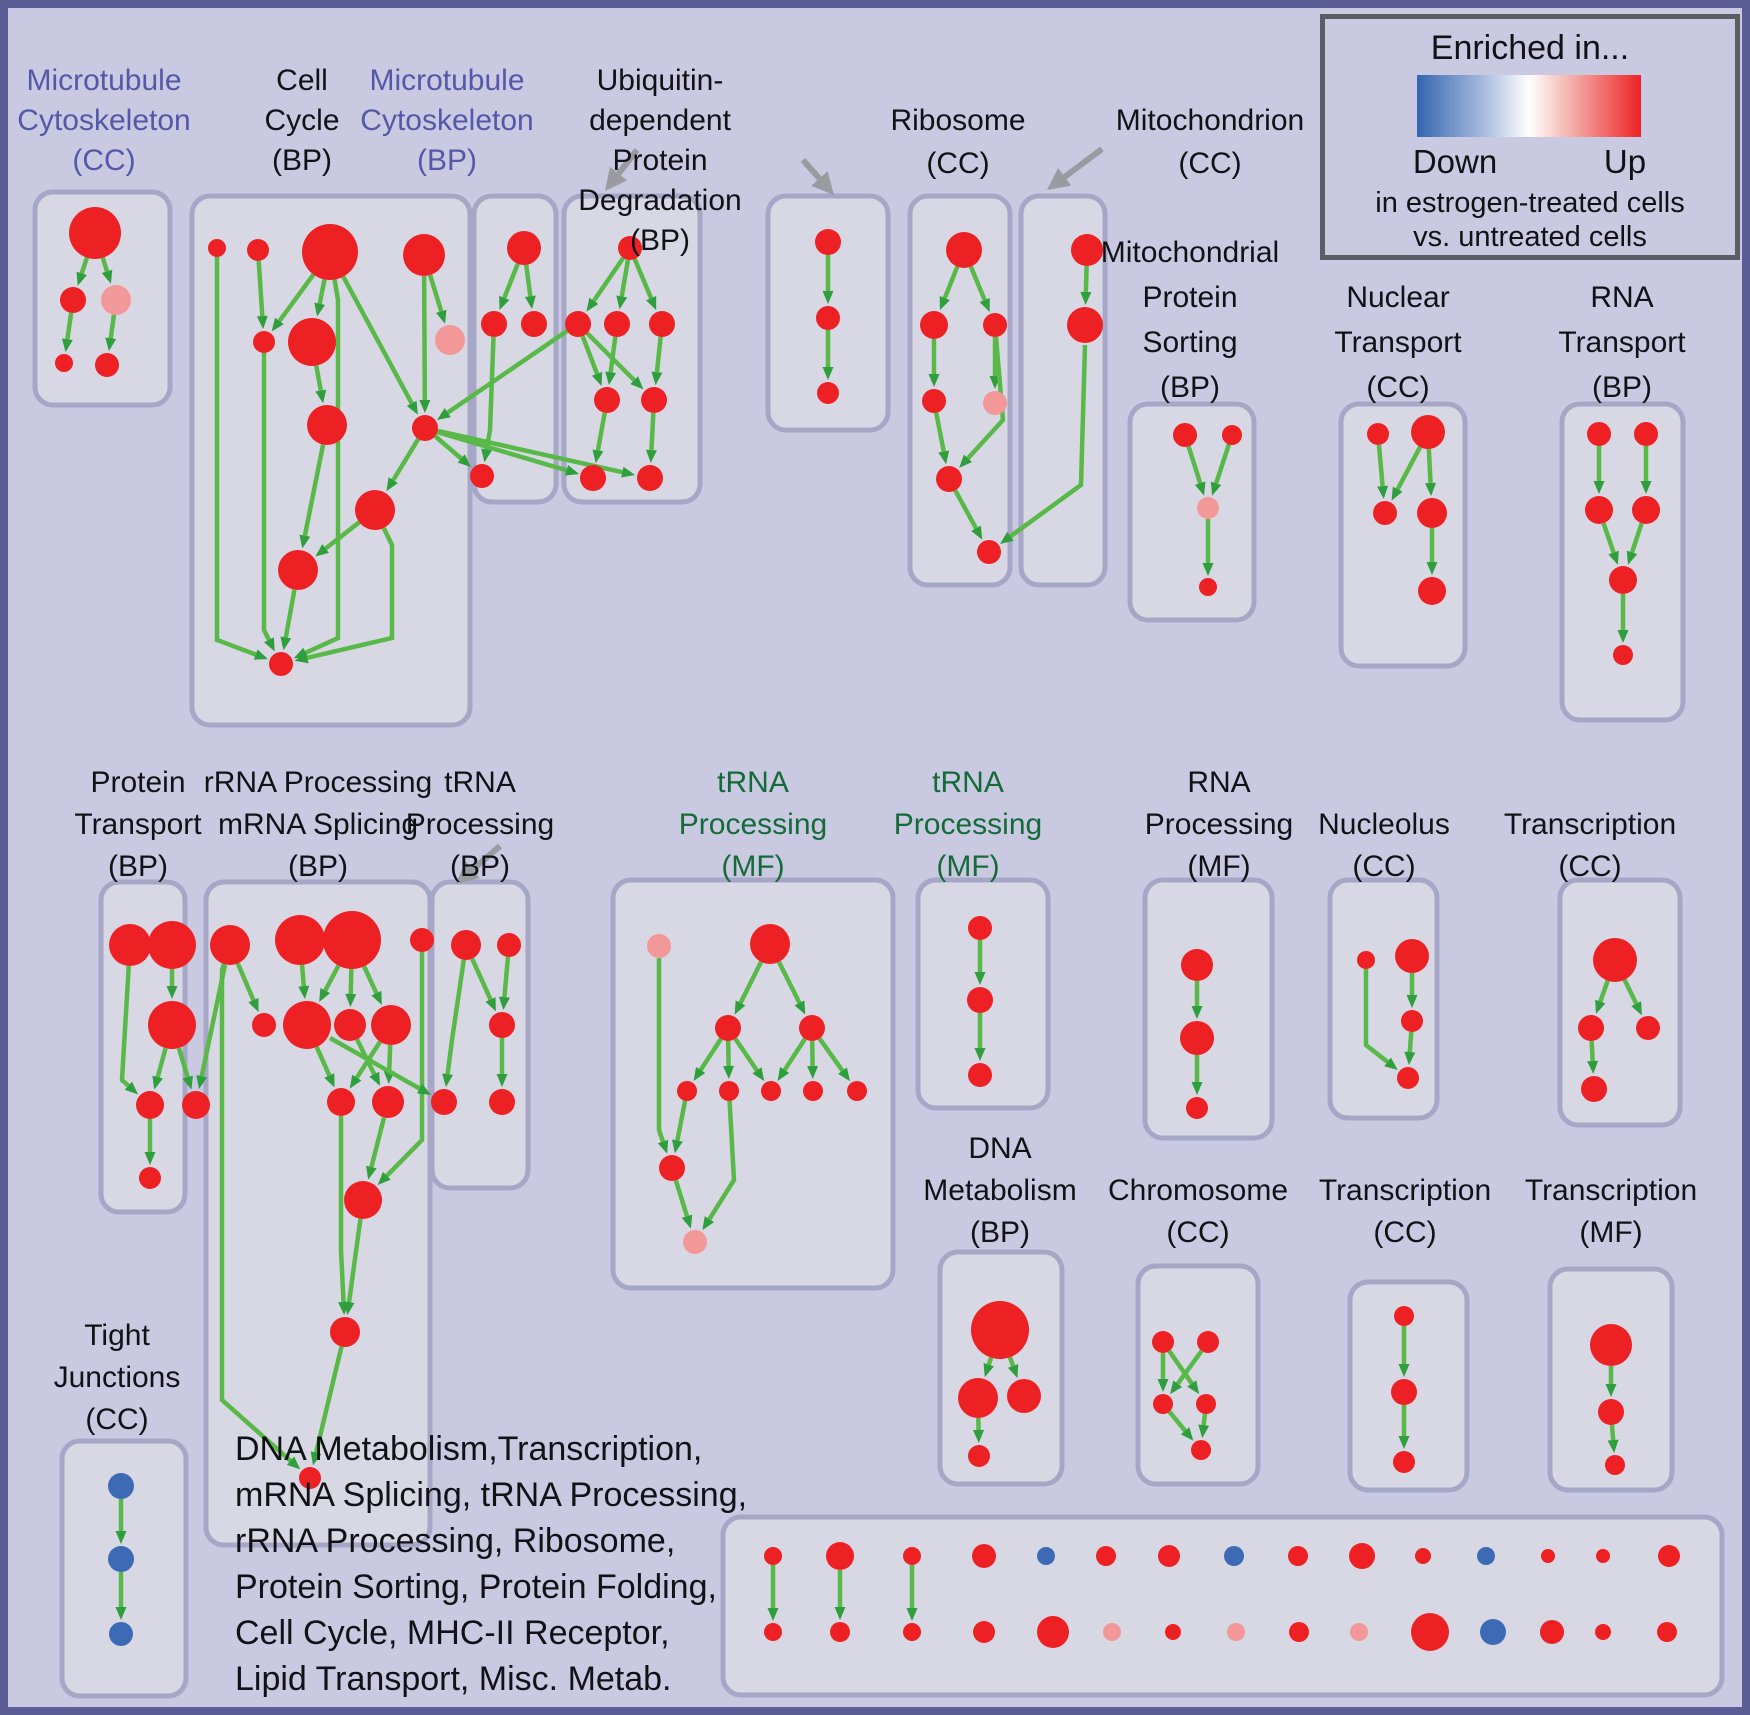  Describe the element at coordinates (455, 1541) in the screenshot. I see `footer-line: rRNA Processing, Ribosome,` at that location.